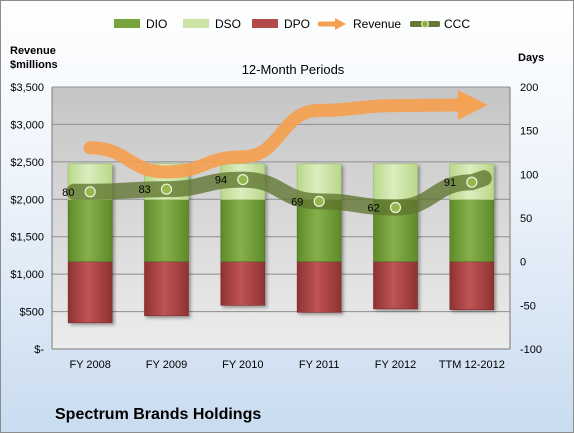 This screenshot has width=574, height=433. What do you see at coordinates (89, 365) in the screenshot?
I see `x-tick-label: FY 2008` at bounding box center [89, 365].